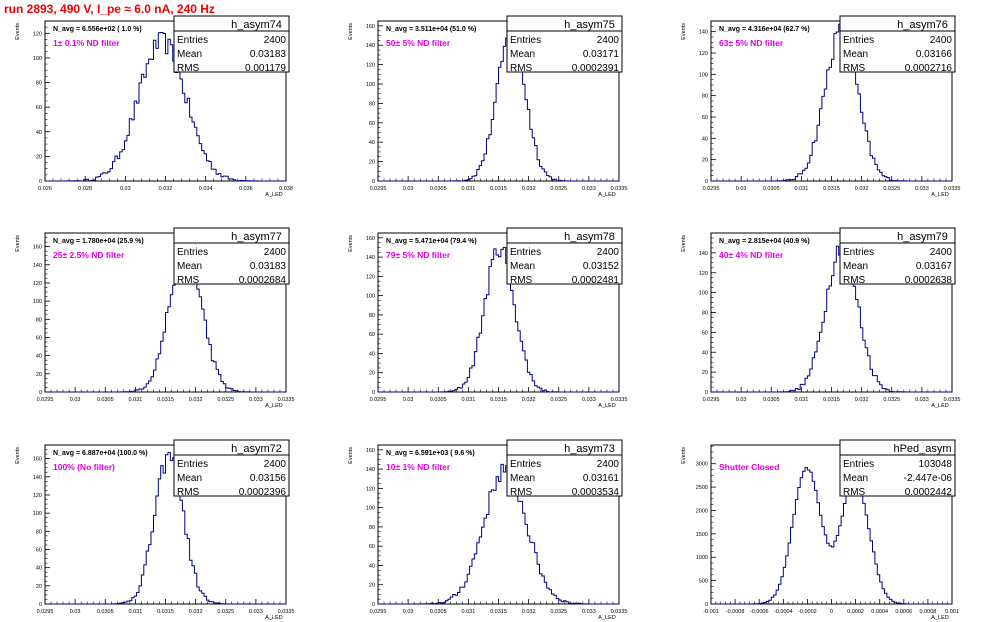 The image size is (996, 622). Describe the element at coordinates (165, 107) in the screenshot. I see `histogram-line-h_asym74` at that location.